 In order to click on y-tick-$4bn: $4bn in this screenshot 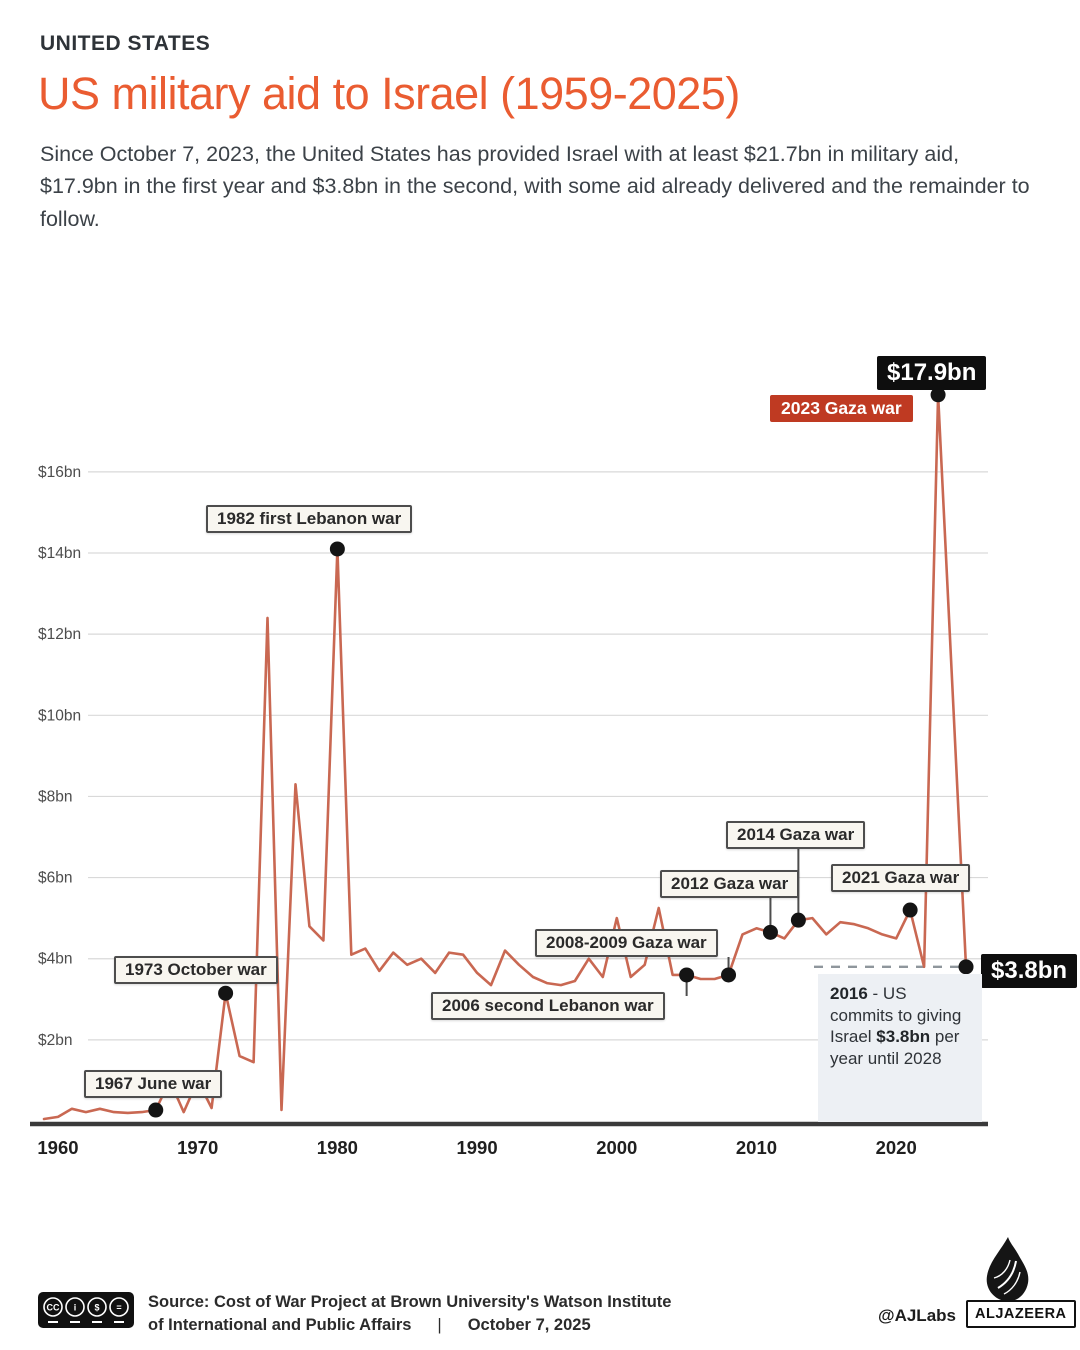, I will do `click(55, 959)`.